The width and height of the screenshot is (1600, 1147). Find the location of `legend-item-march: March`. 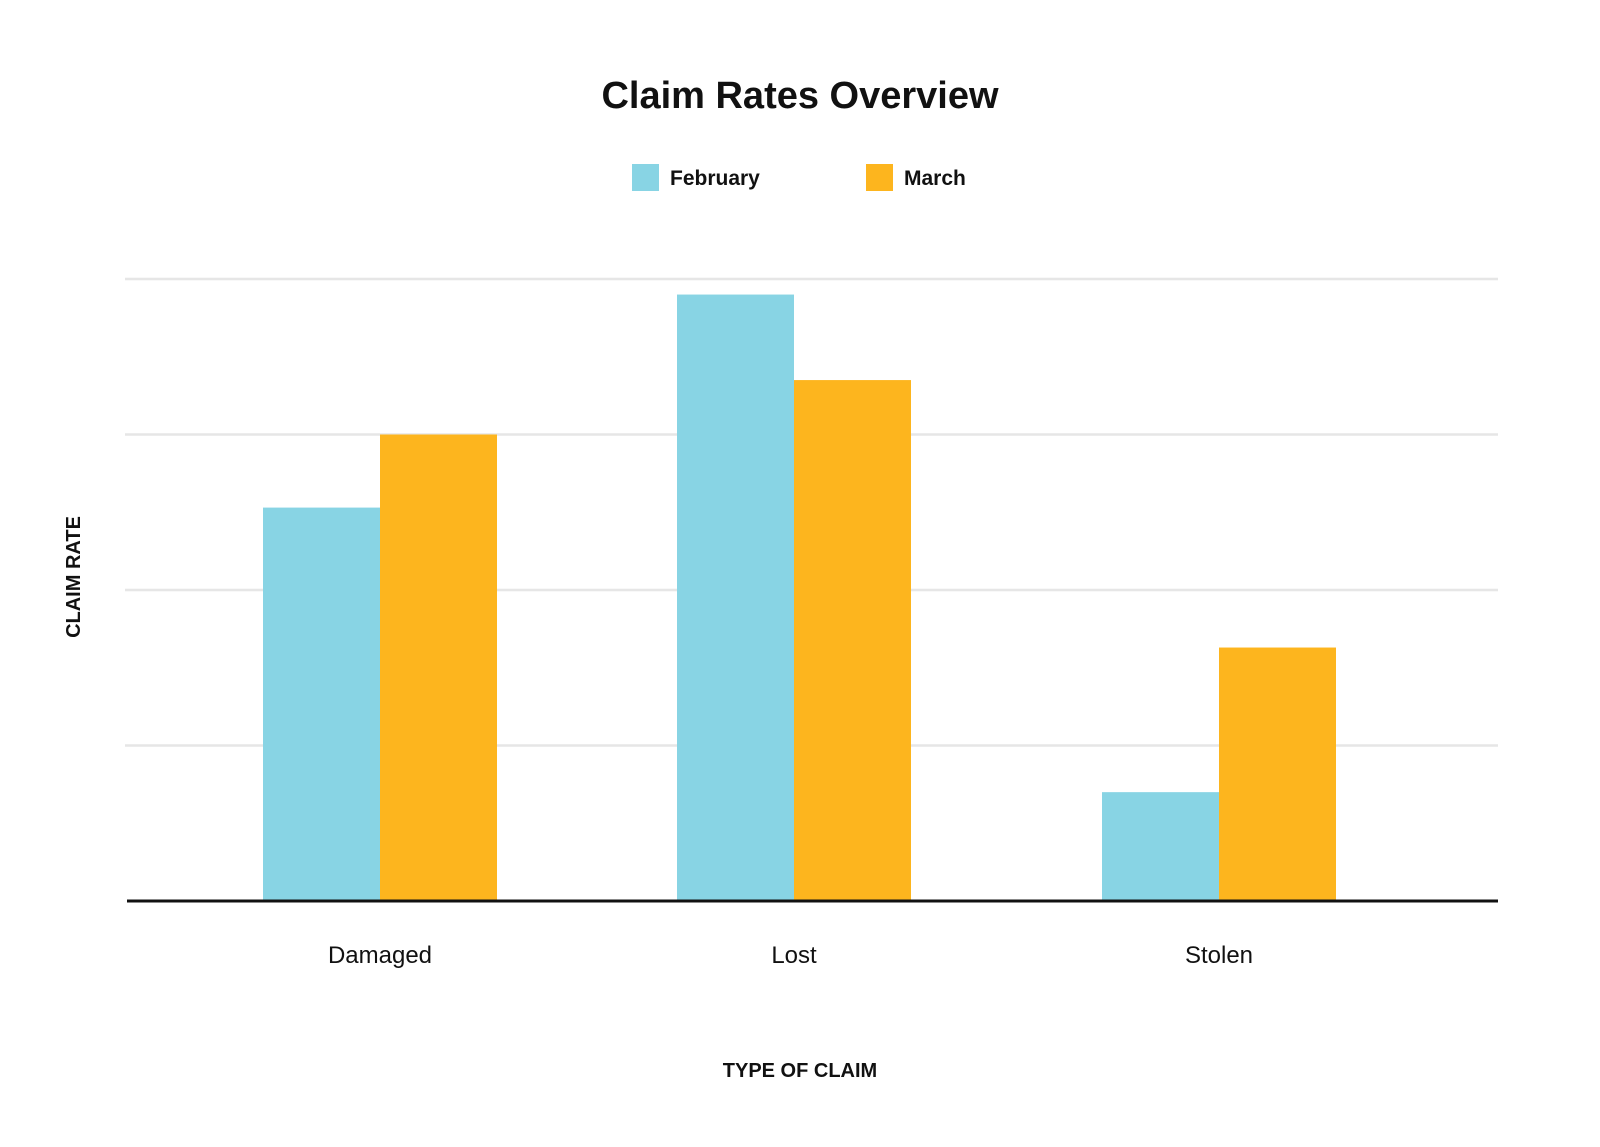

legend-item-march: March is located at coordinates (916, 177).